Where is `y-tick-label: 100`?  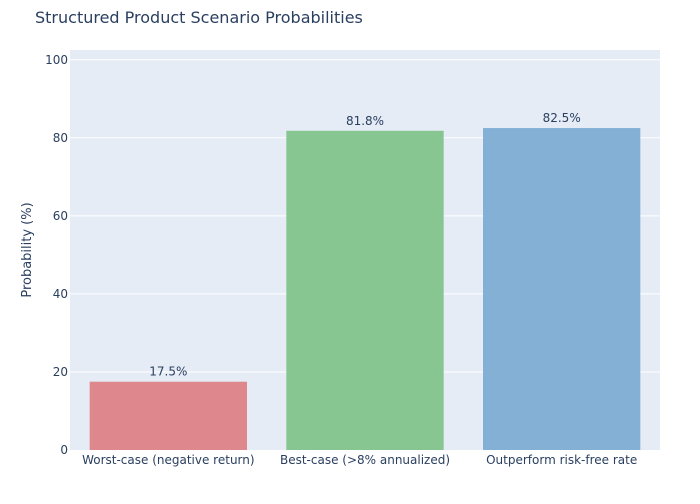
y-tick-label: 100 is located at coordinates (56, 60).